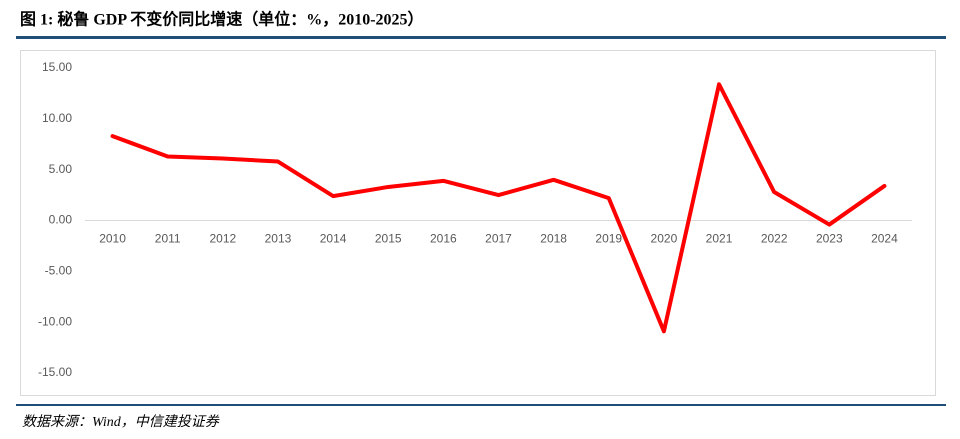 This screenshot has width=960, height=439. Describe the element at coordinates (55, 372) in the screenshot. I see `y-tick-label: -15.00` at that location.